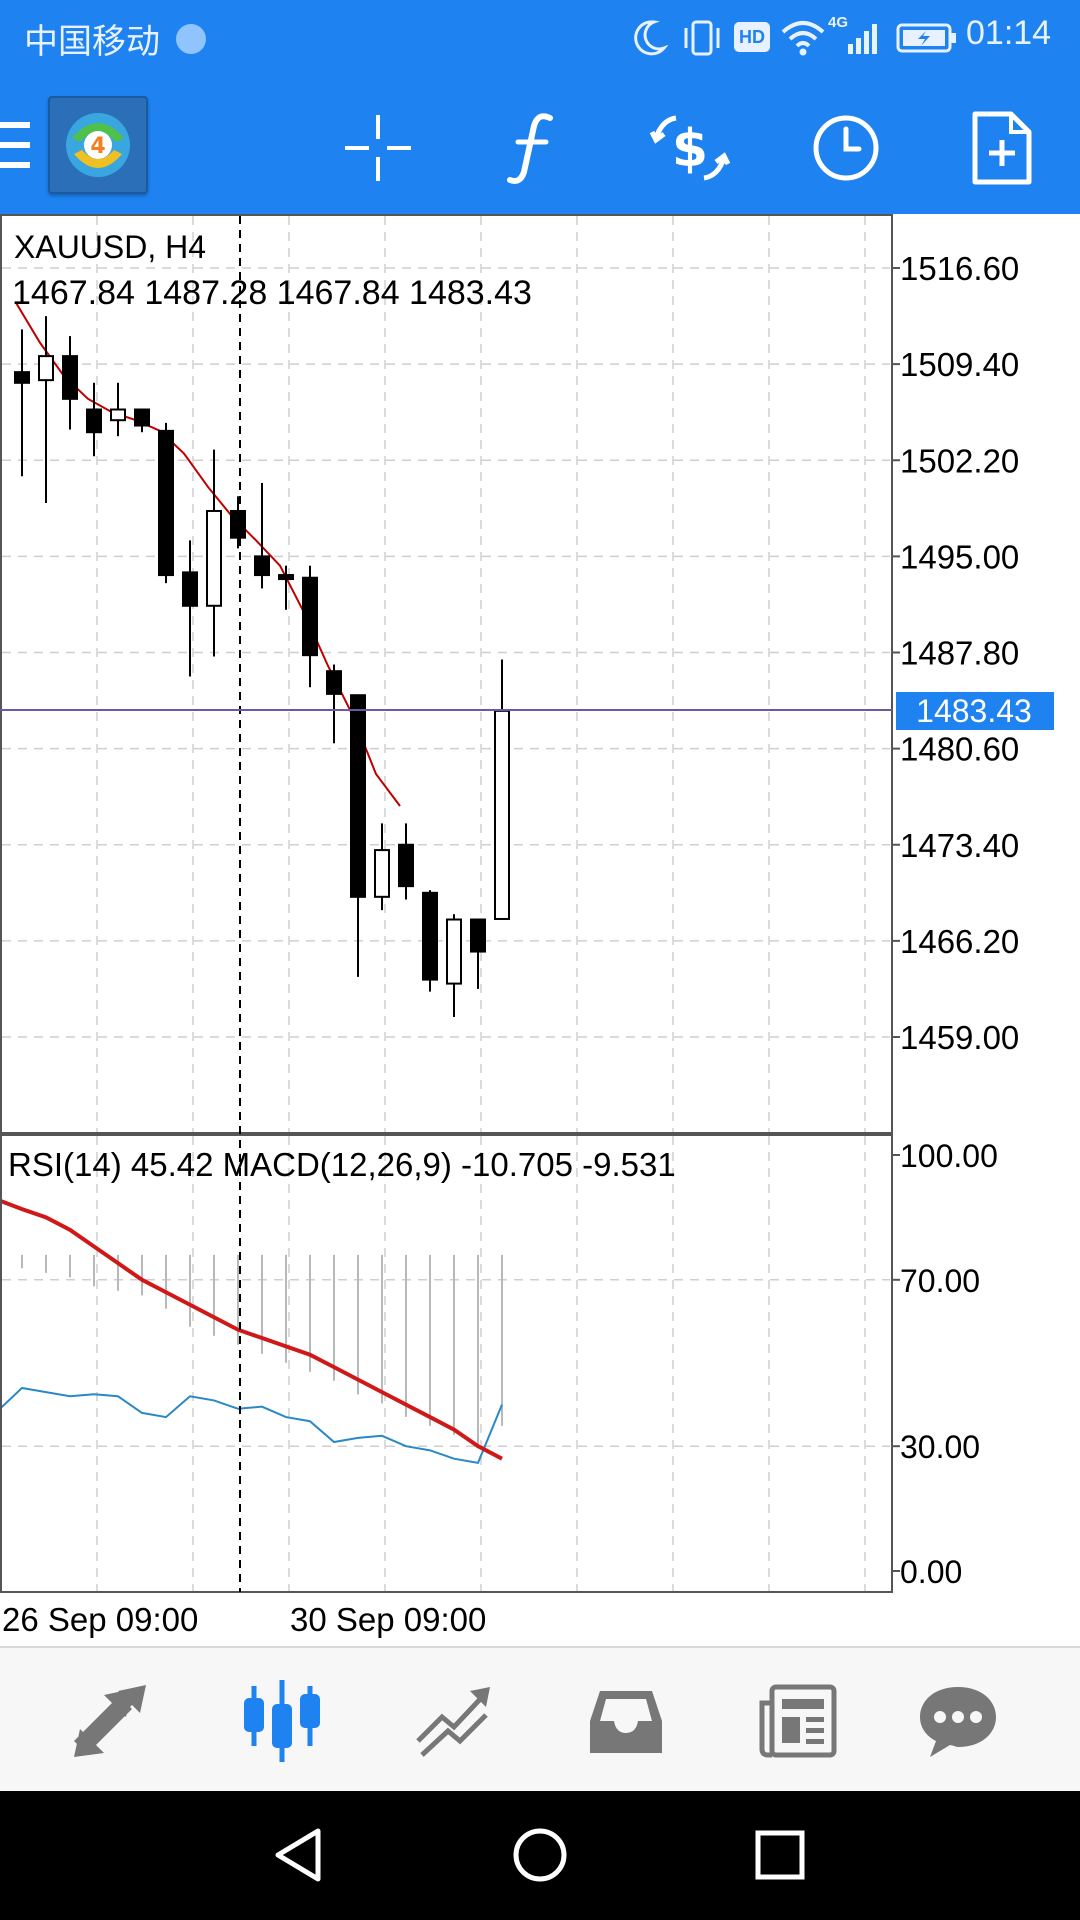 The image size is (1080, 1920). I want to click on status-bar: 中国移动 HD 4G 01:14, so click(540, 38).